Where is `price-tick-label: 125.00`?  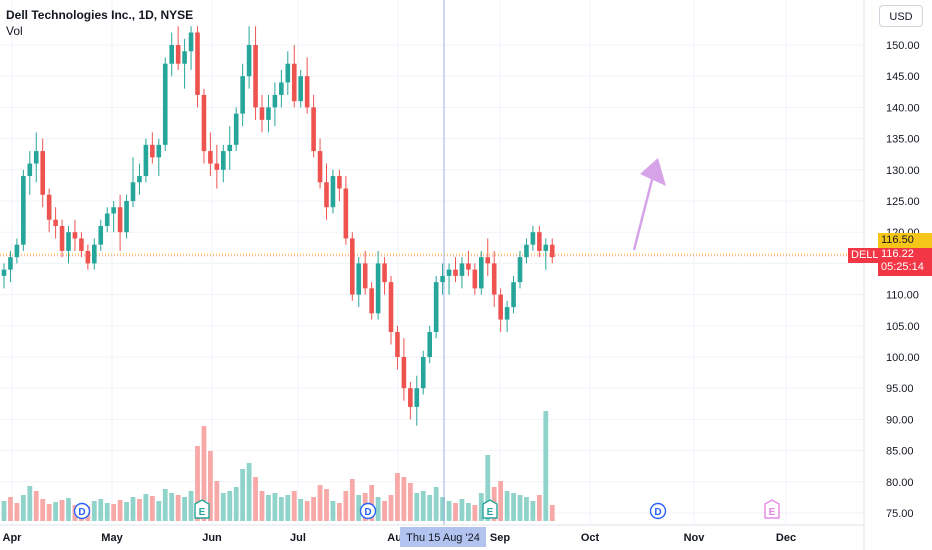 price-tick-label: 125.00 is located at coordinates (903, 202).